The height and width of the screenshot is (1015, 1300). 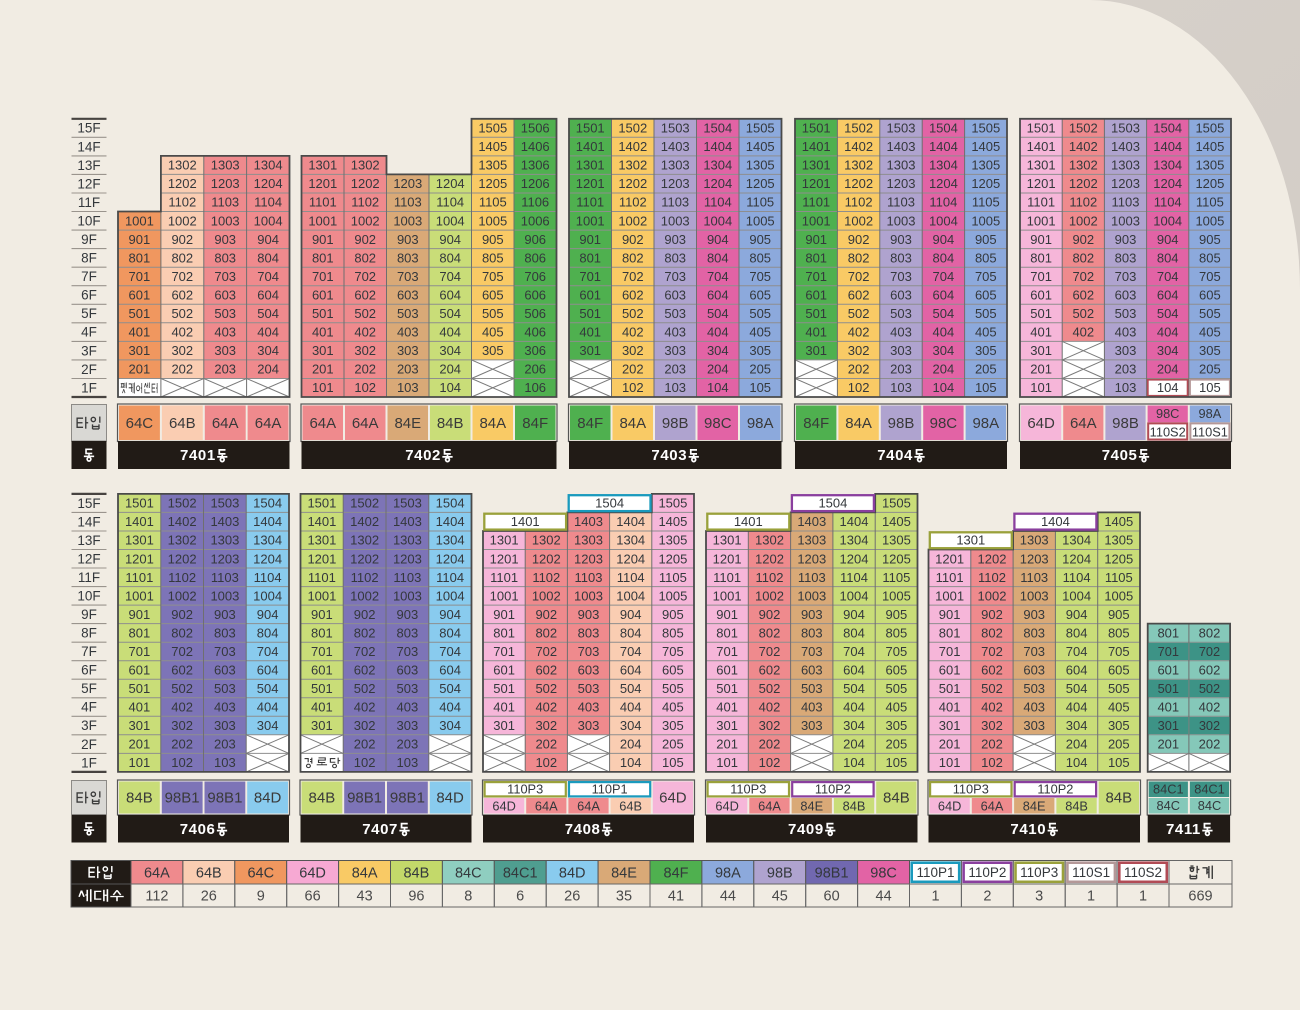 What do you see at coordinates (935, 872) in the screenshot?
I see `svg-text: 110P1` at bounding box center [935, 872].